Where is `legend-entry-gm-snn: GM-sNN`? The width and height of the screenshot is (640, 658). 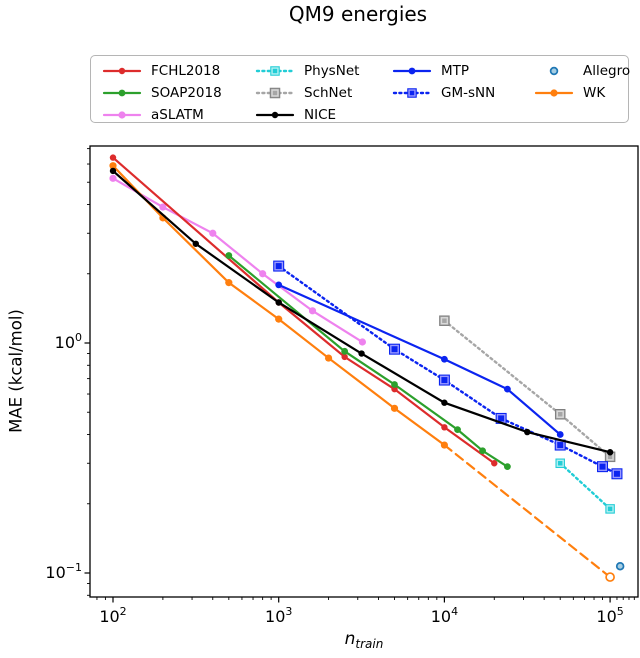 legend-entry-gm-snn: GM-sNN is located at coordinates (443, 93).